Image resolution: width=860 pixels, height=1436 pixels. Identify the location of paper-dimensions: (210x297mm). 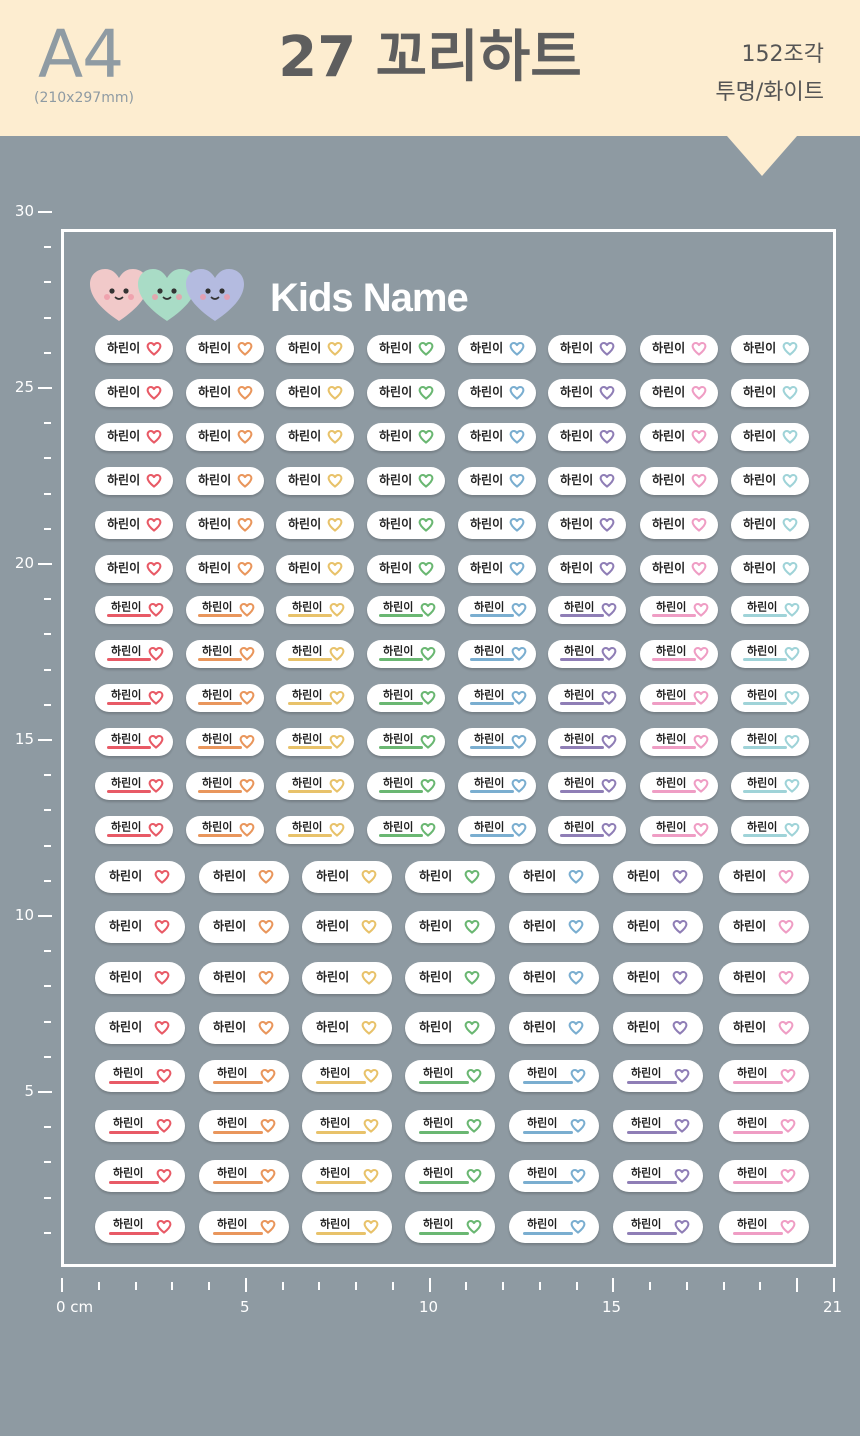
(84, 98).